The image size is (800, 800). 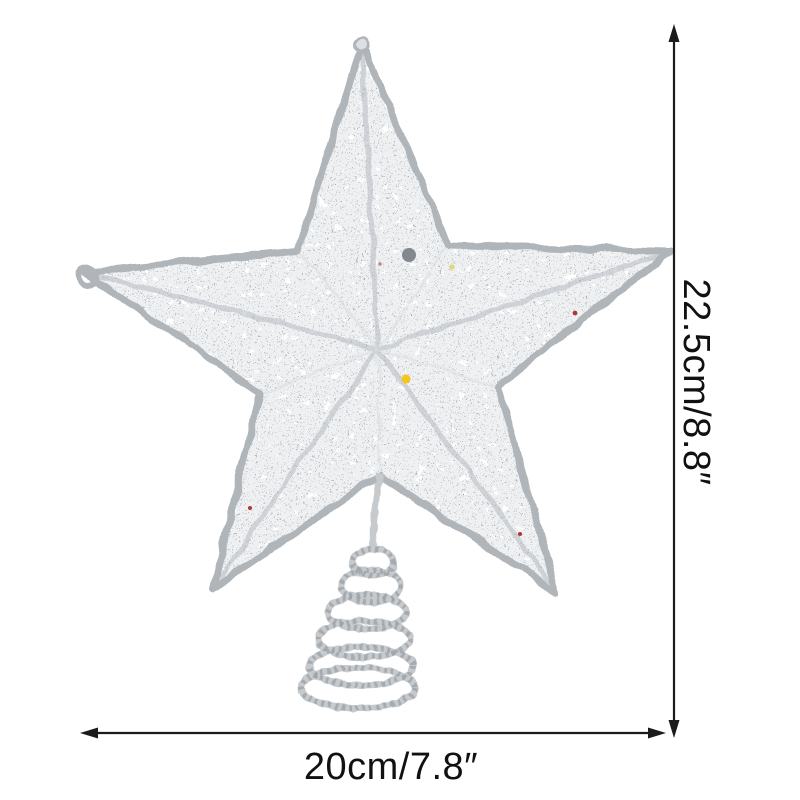 I want to click on yellow-speck, so click(x=406, y=379).